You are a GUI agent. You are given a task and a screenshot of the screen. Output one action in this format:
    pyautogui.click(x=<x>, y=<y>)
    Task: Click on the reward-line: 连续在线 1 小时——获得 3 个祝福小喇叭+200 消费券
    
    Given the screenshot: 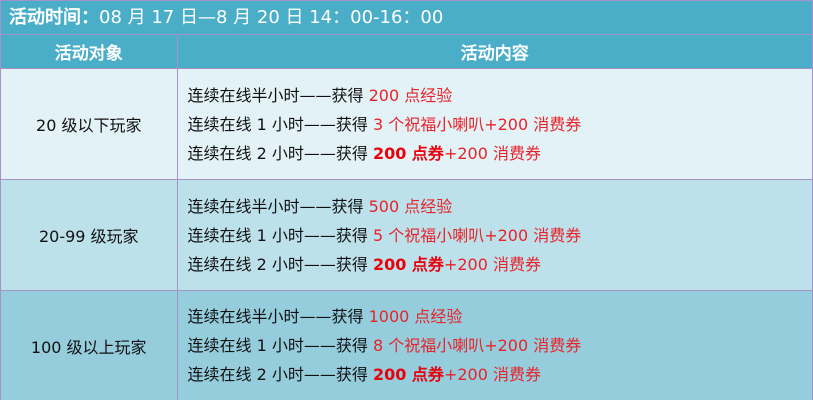 What is the action you would take?
    pyautogui.click(x=500, y=124)
    